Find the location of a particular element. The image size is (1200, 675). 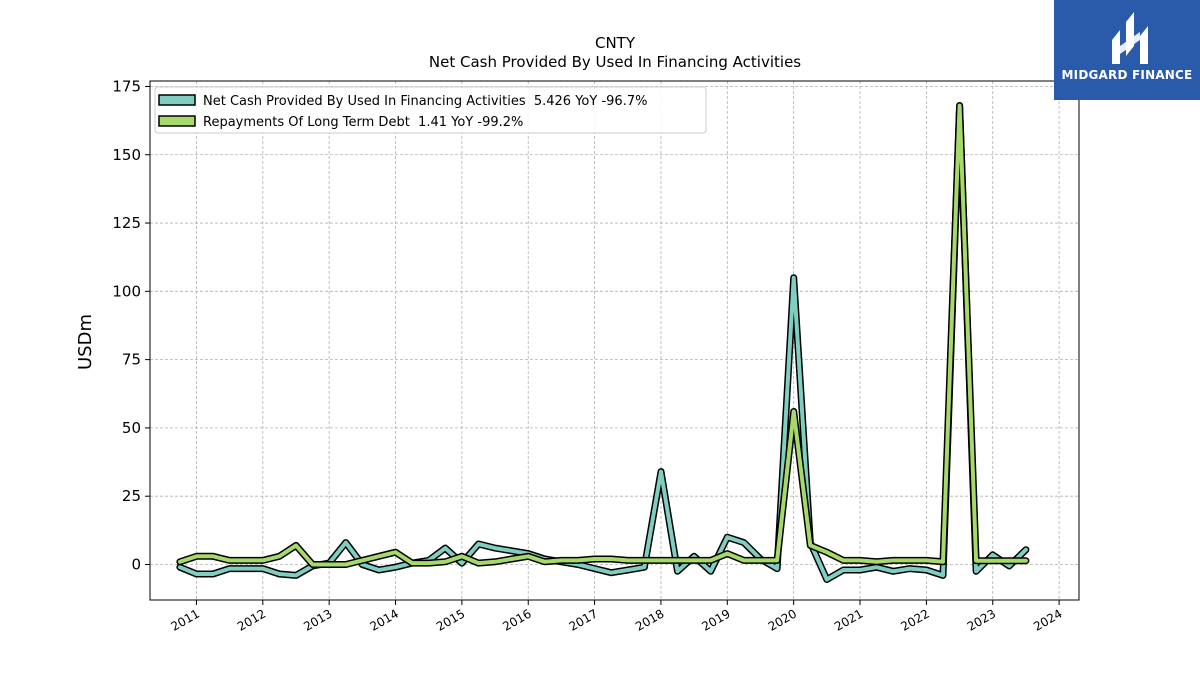

legend-swatch-financing is located at coordinates (177, 100).